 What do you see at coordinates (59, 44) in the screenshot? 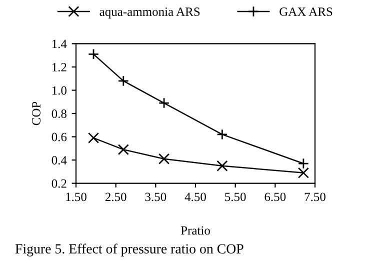
I see `y-tick-label: 1.4` at bounding box center [59, 44].